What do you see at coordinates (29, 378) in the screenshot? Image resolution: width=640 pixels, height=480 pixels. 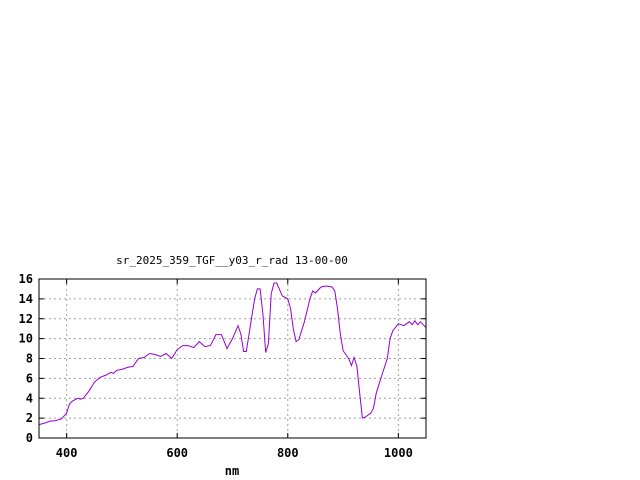 I see `y-tick-label: 6` at bounding box center [29, 378].